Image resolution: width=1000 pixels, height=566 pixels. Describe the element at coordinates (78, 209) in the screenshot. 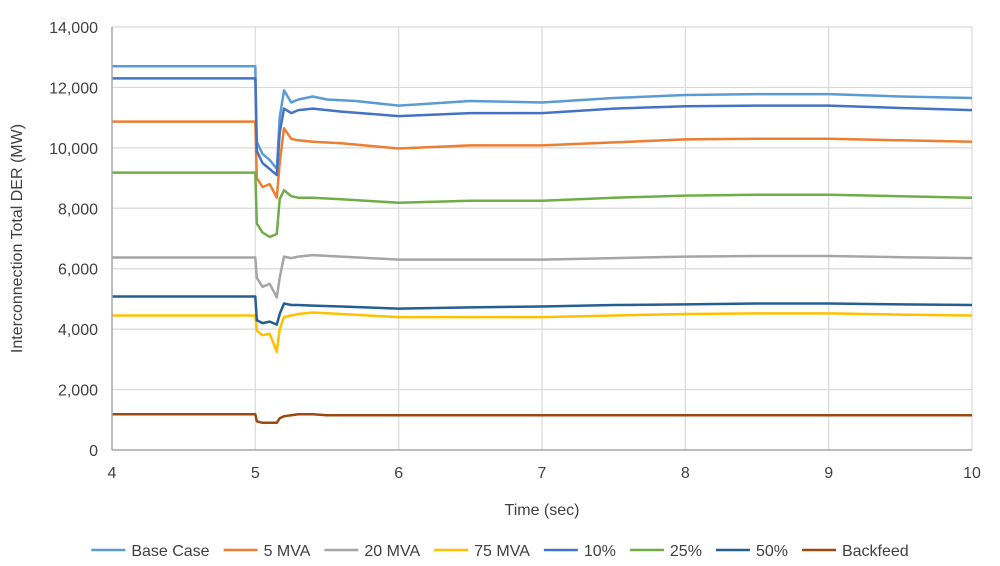

I see `y-tick-label: 8,000` at that location.